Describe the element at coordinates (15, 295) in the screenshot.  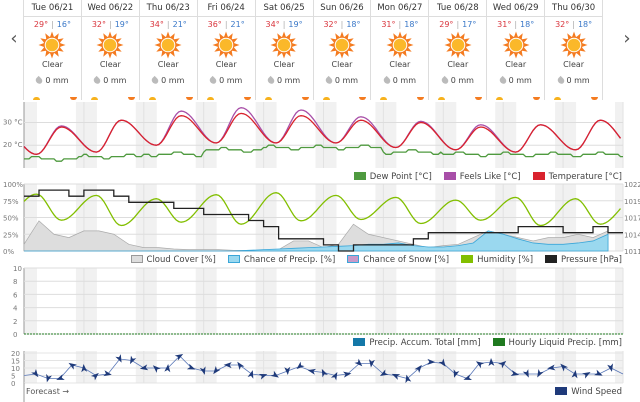
I see `y-tick-label: 6` at that location.